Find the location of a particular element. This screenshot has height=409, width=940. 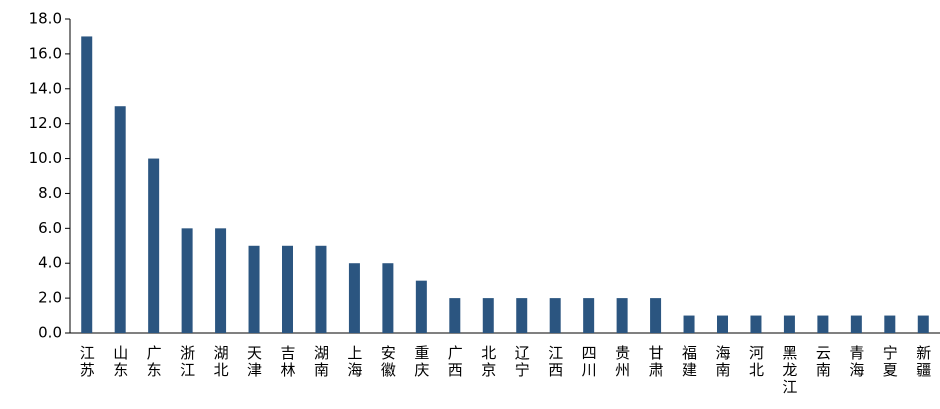

x-tick-label: 上海 is located at coordinates (354, 362).